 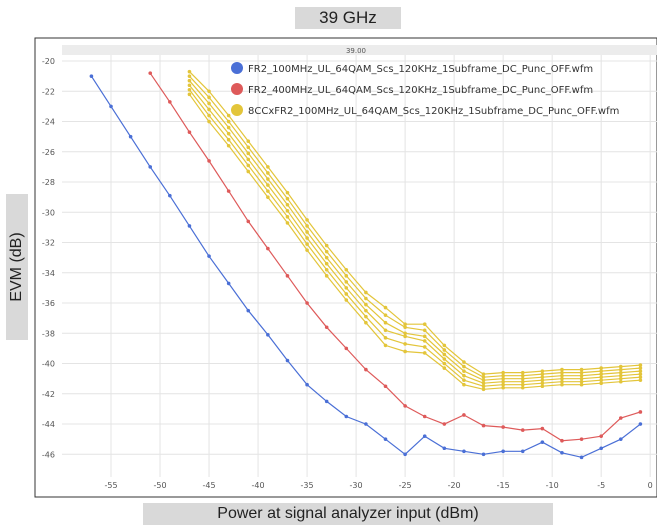 I want to click on chart-inner-title: 39.00, so click(x=356, y=51).